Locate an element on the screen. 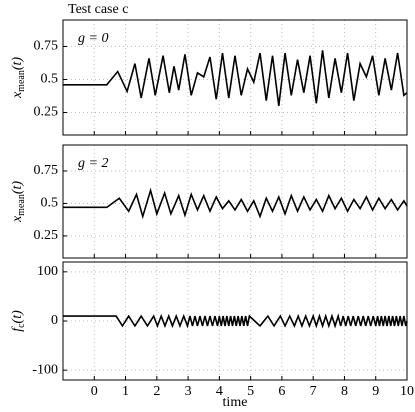  x-tick-label: 8 is located at coordinates (344, 391).